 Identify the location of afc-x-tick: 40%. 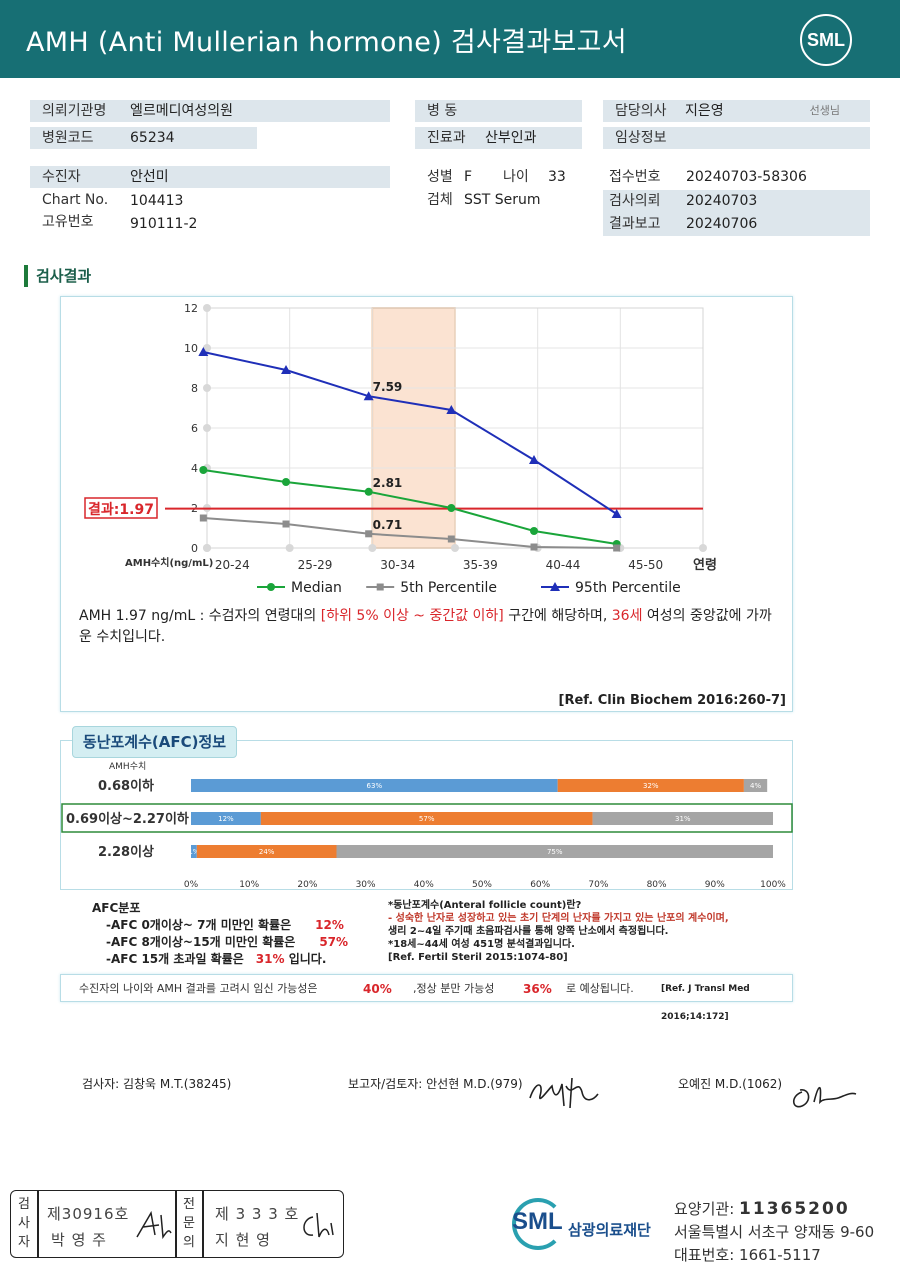
(424, 885).